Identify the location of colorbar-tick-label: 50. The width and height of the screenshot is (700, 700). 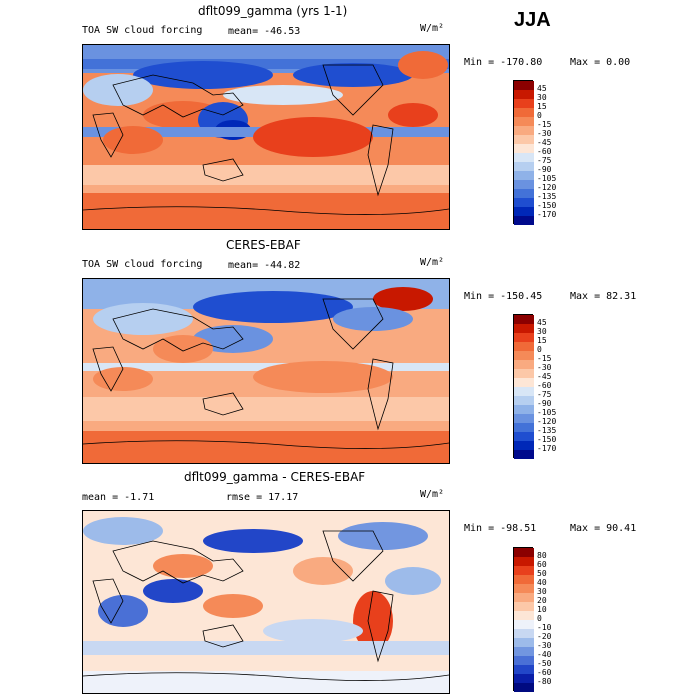
(542, 573).